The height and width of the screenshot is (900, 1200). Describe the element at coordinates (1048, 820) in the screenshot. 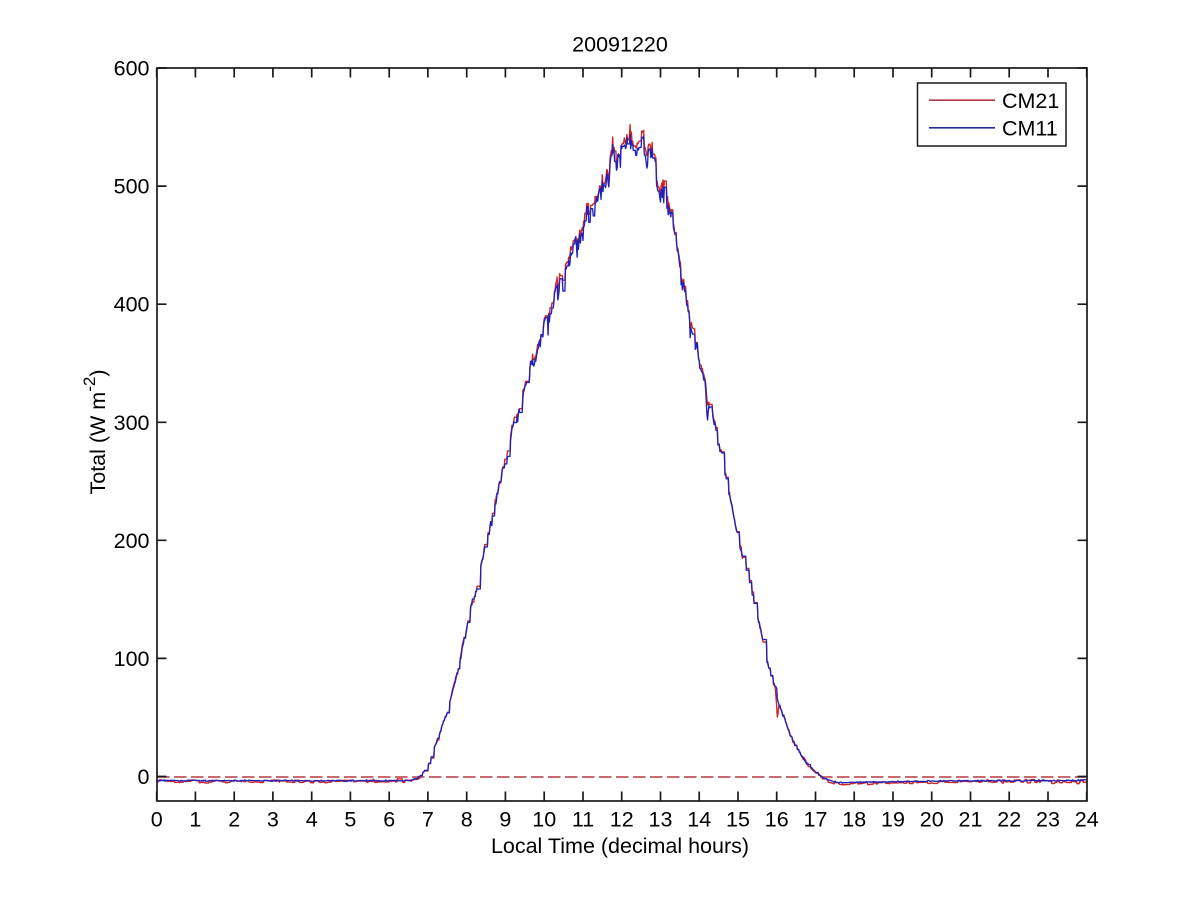

I see `svg-text: 23` at that location.